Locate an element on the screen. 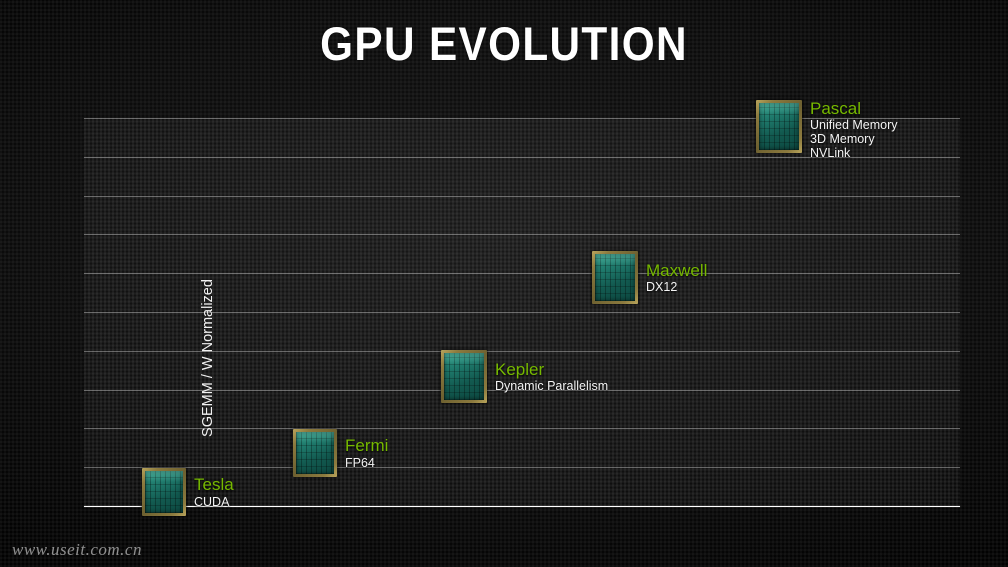 Image resolution: width=1008 pixels, height=567 pixels. datapoint-kepler: Kepler Dynamic Parallelism is located at coordinates (524, 376).